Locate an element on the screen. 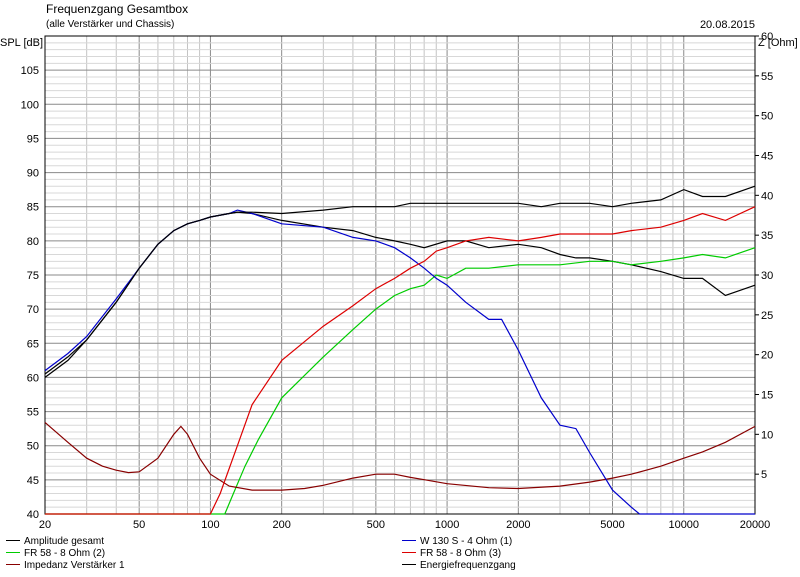 The width and height of the screenshot is (800, 577). y-axis-label-left: SPL [dB] is located at coordinates (22, 43).